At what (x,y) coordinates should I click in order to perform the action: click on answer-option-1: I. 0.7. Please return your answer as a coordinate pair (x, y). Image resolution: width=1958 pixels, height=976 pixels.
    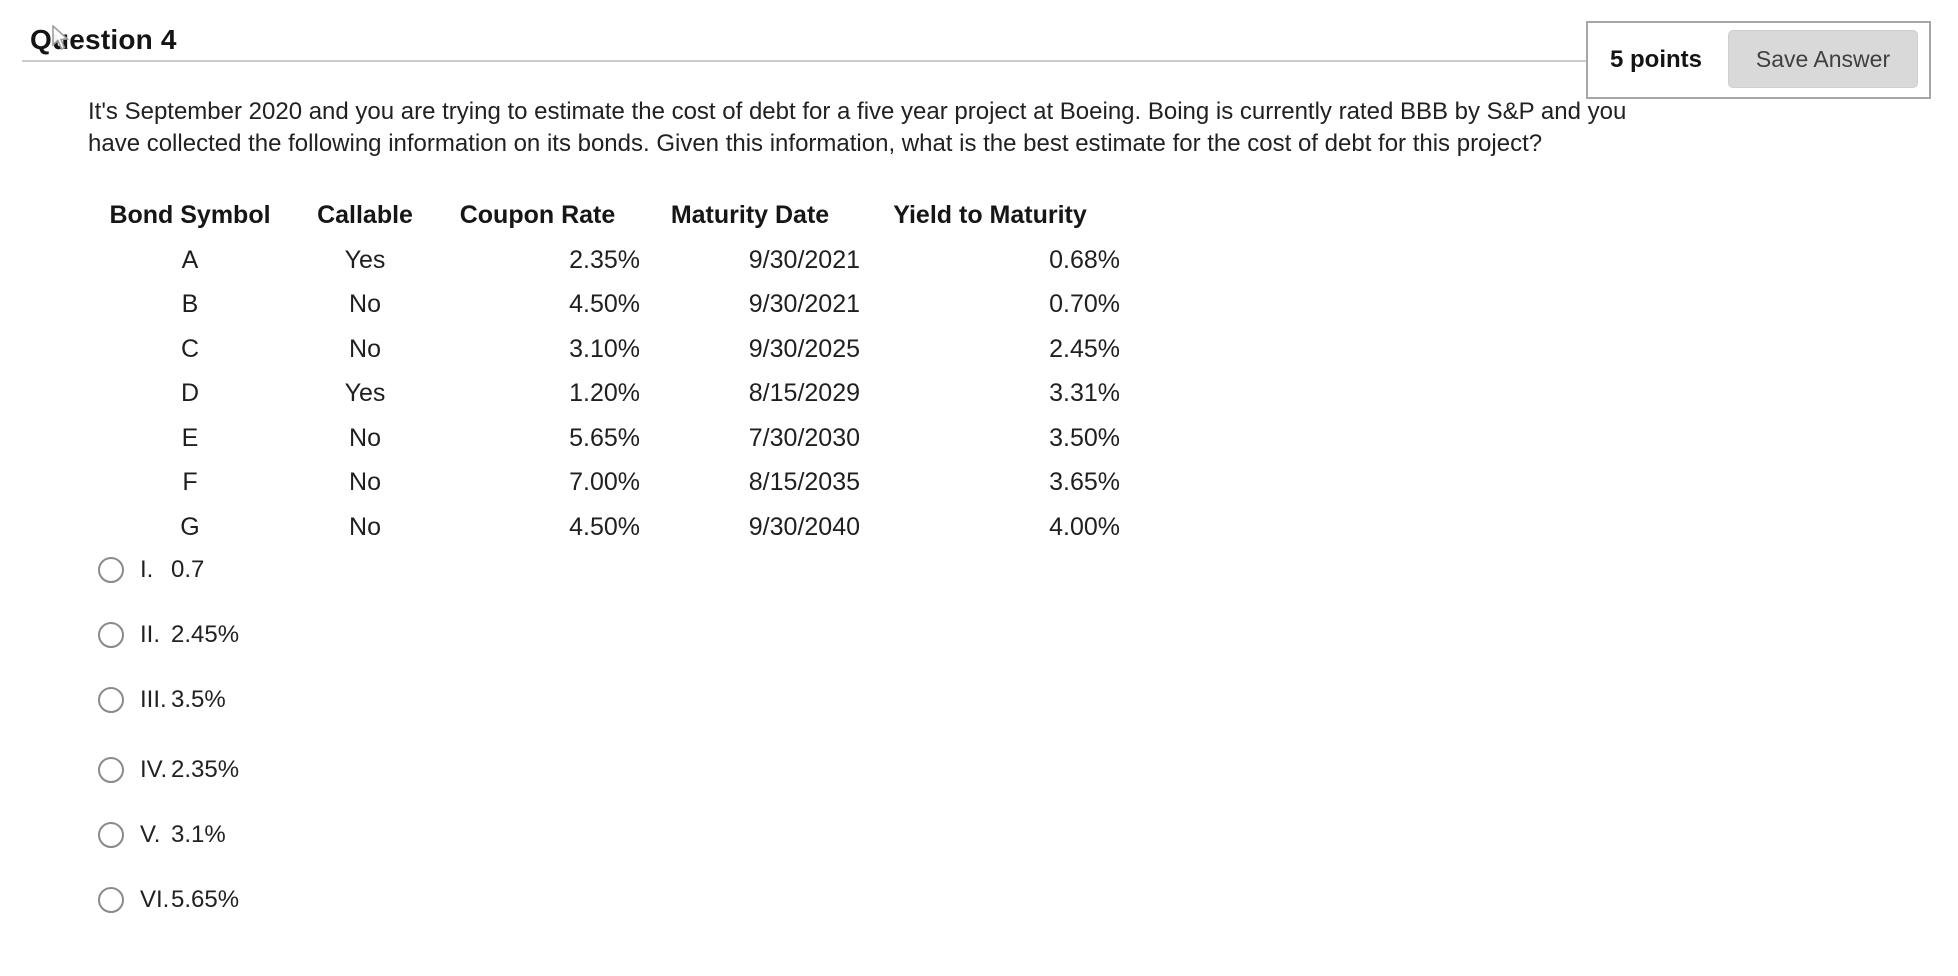
    Looking at the image, I should click on (151, 570).